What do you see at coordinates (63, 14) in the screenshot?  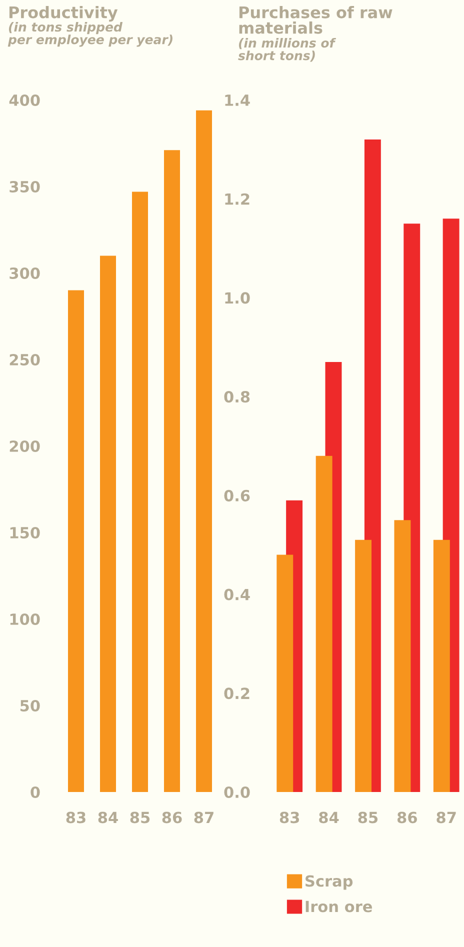 I see `chart-title: Productivity` at bounding box center [63, 14].